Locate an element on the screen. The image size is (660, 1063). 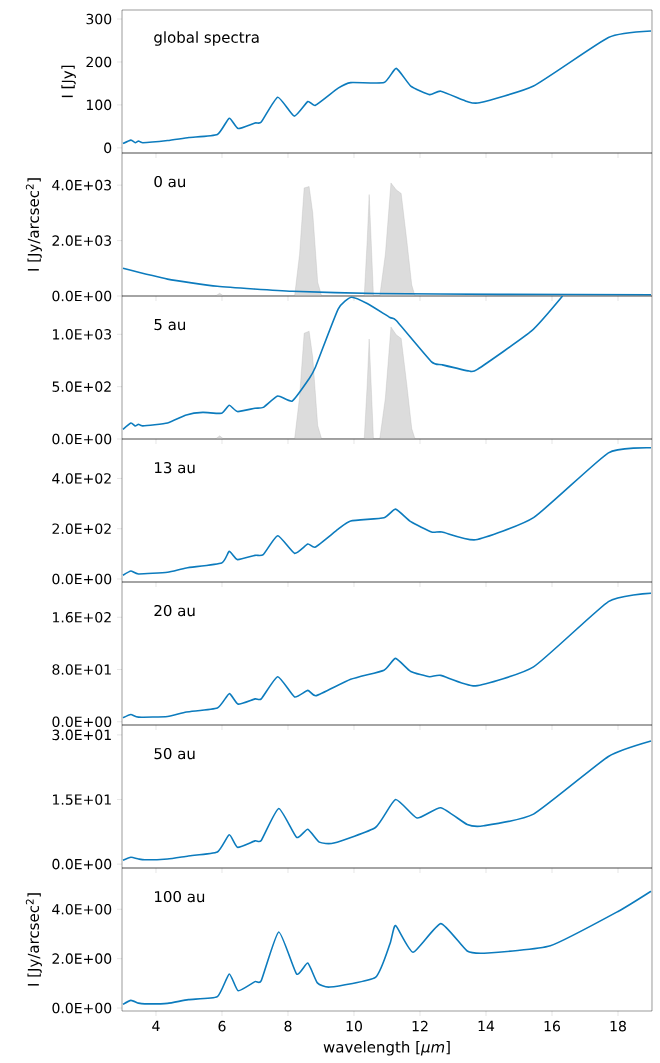
annotation: 5 au is located at coordinates (169, 325).